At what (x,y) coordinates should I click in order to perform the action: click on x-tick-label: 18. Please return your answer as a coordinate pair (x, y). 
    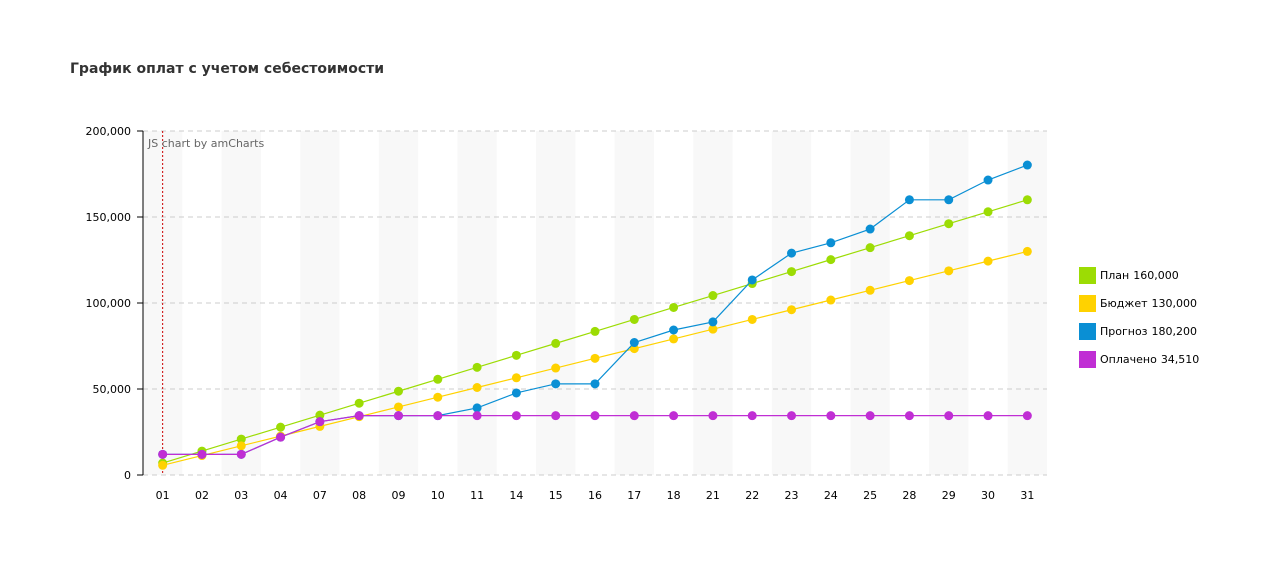
    Looking at the image, I should click on (674, 495).